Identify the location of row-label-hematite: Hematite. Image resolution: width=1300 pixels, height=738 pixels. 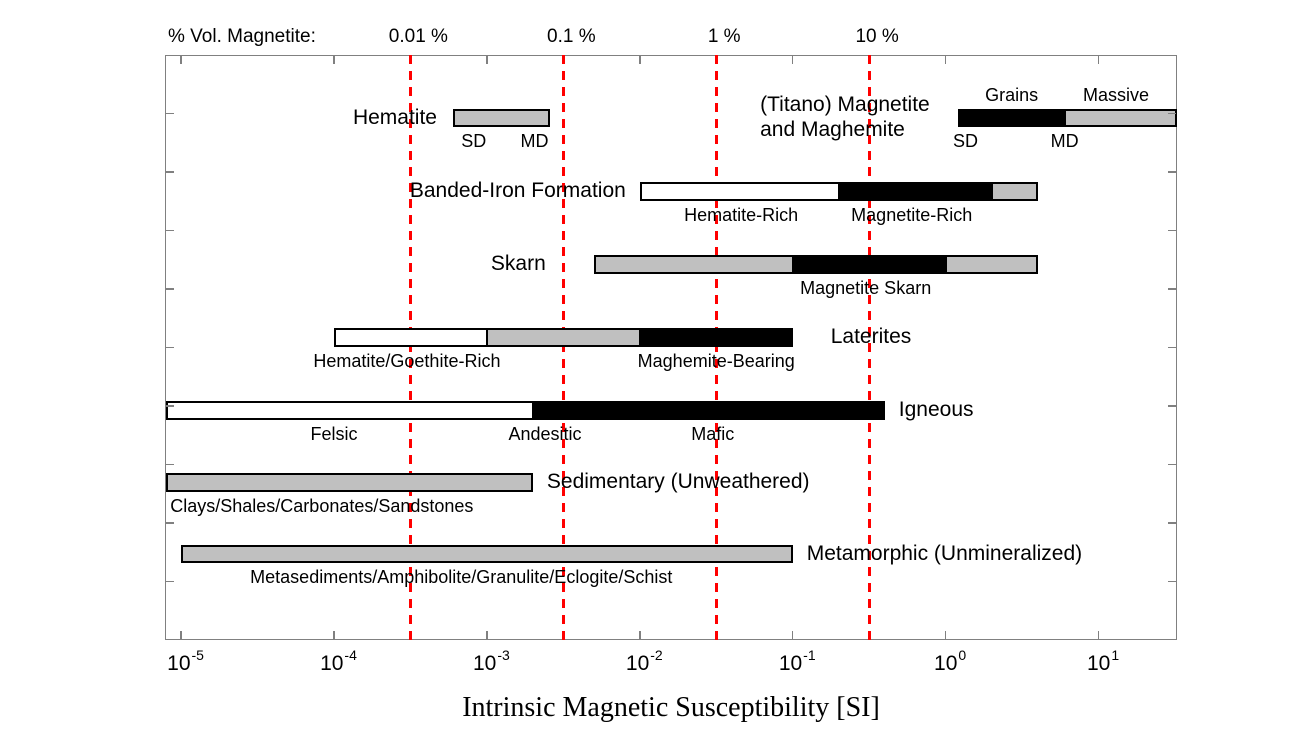
(394, 117).